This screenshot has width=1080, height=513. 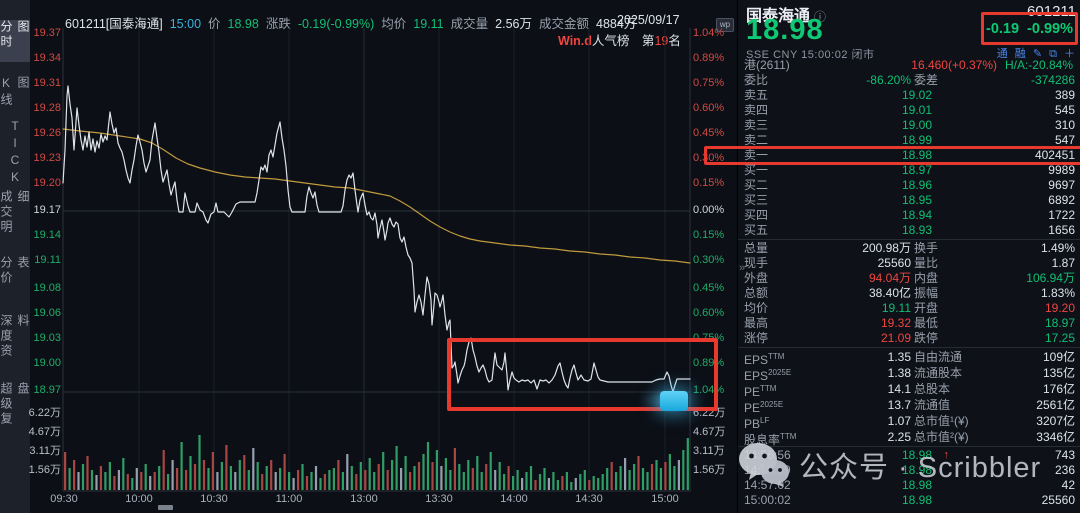 What do you see at coordinates (1002, 28) in the screenshot?
I see `price-change: -0.19` at bounding box center [1002, 28].